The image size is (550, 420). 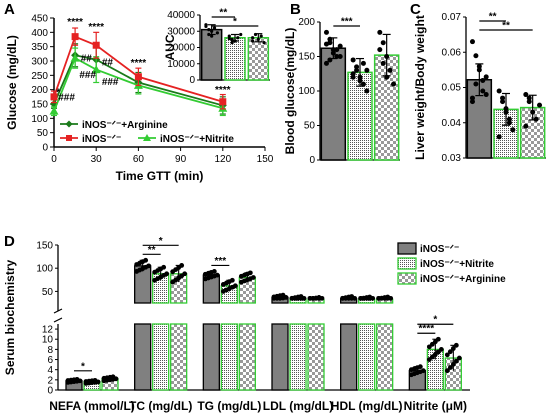 I want to click on d-significance-label: **, so click(x=152, y=250).